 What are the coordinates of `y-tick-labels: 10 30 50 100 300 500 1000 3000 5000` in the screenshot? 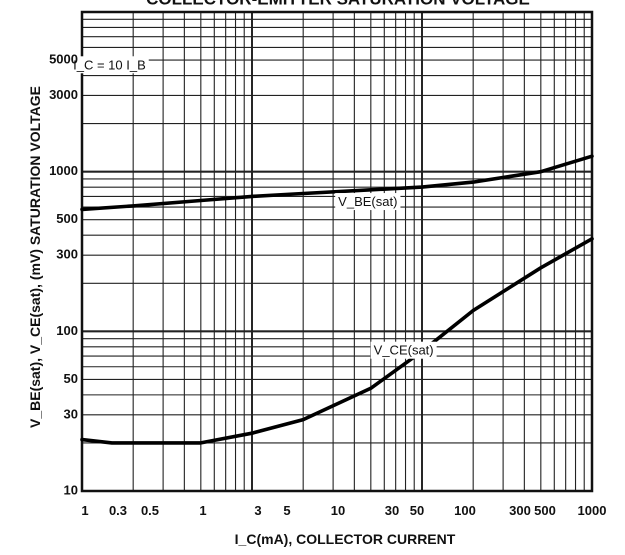 It's located at (63, 275).